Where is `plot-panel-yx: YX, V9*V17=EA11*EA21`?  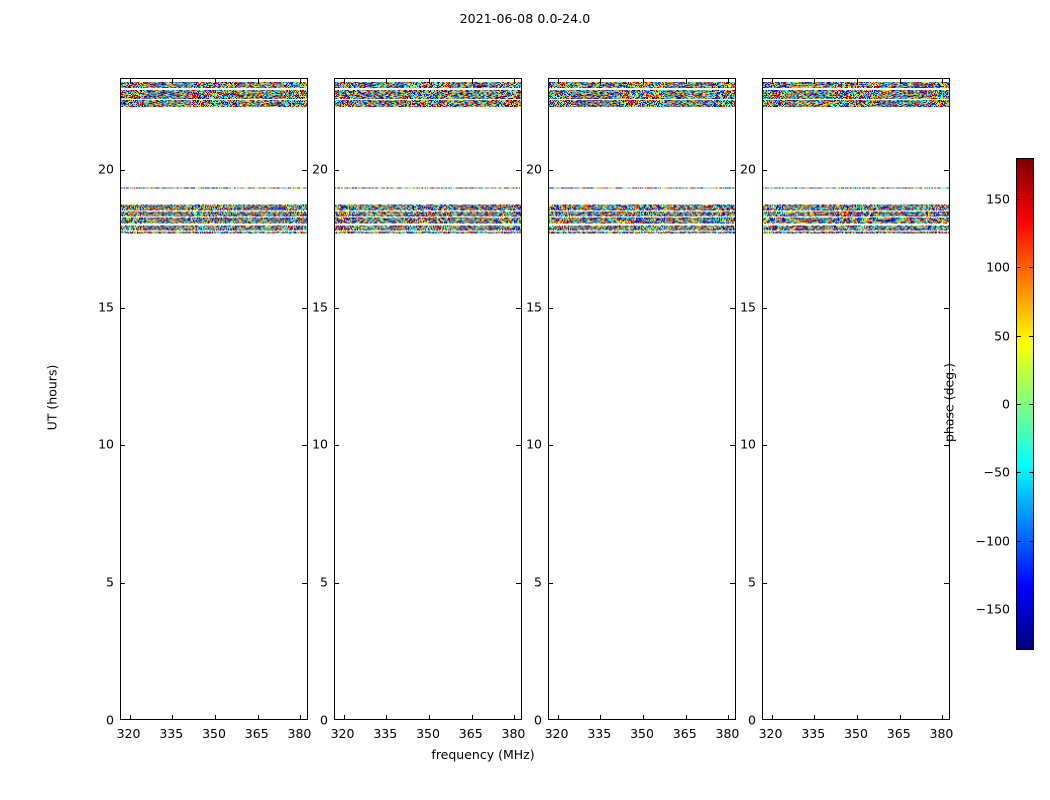 plot-panel-yx: YX, V9*V17=EA11*EA21 is located at coordinates (856, 399).